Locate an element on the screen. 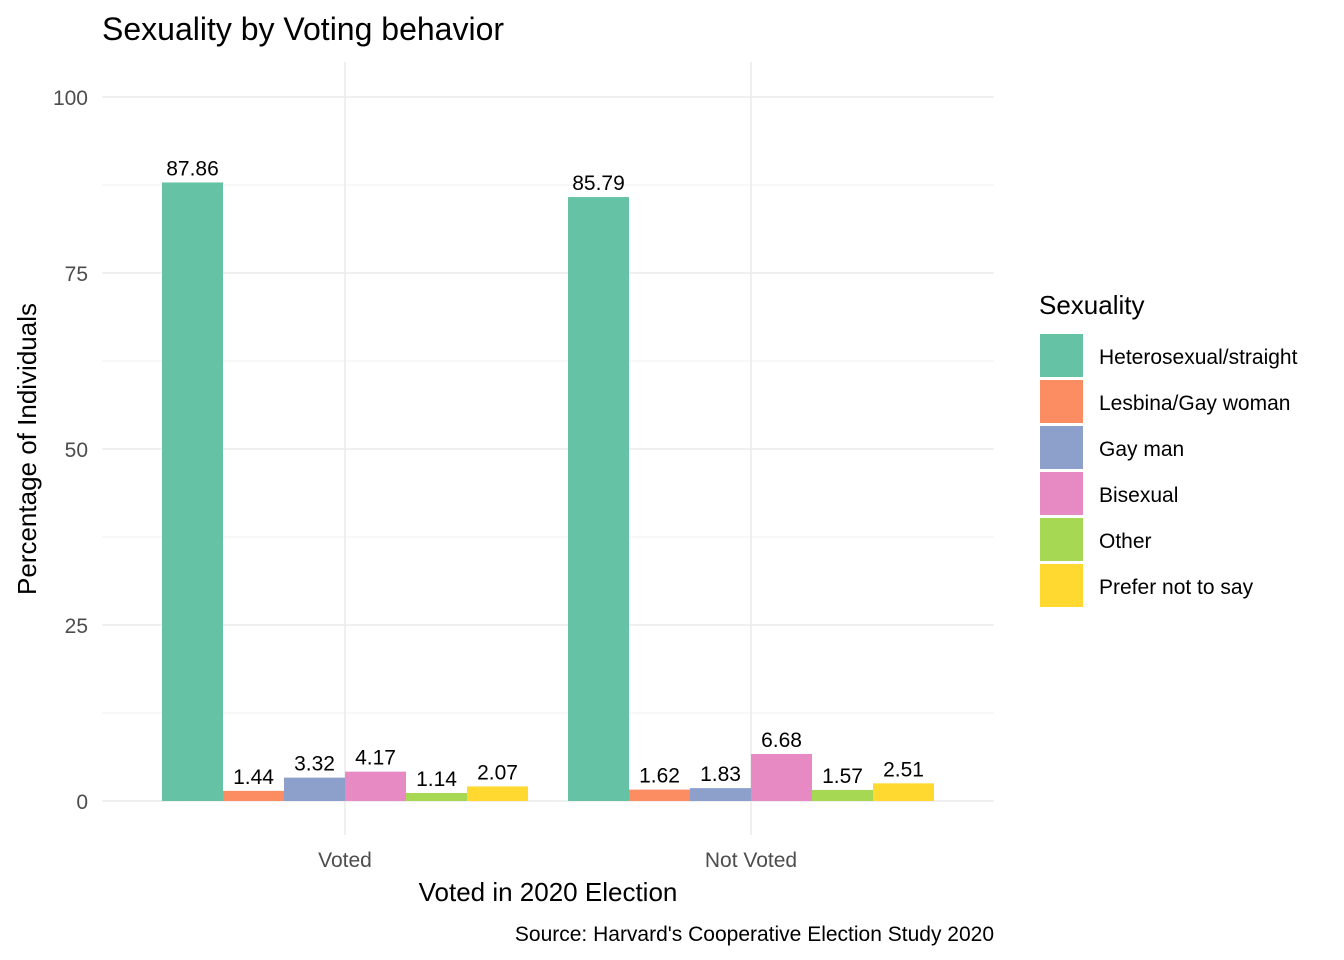  legend-label: Other is located at coordinates (1125, 541).